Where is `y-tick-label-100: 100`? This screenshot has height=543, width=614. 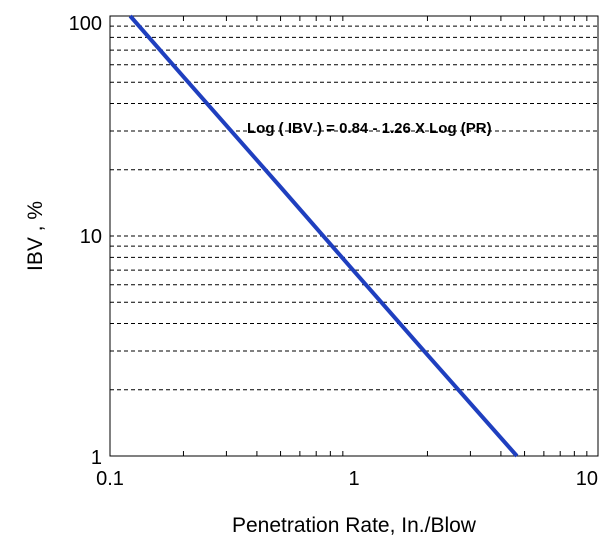
y-tick-label-100: 100 is located at coordinates (85, 24).